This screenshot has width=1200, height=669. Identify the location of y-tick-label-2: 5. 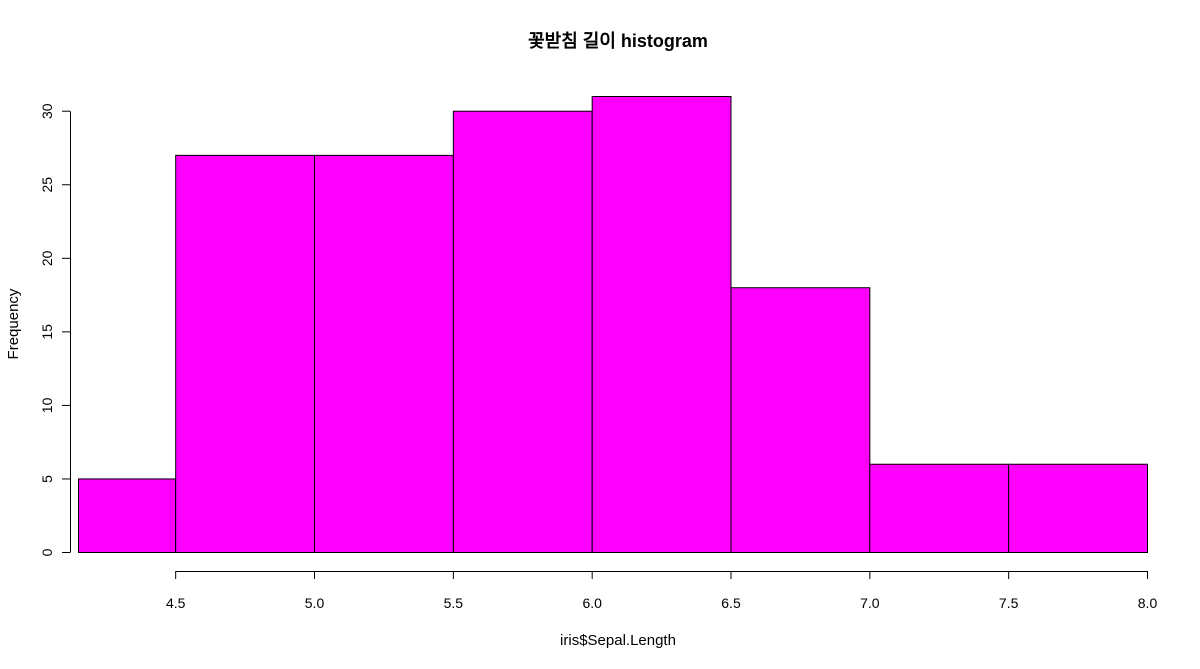
(47, 479).